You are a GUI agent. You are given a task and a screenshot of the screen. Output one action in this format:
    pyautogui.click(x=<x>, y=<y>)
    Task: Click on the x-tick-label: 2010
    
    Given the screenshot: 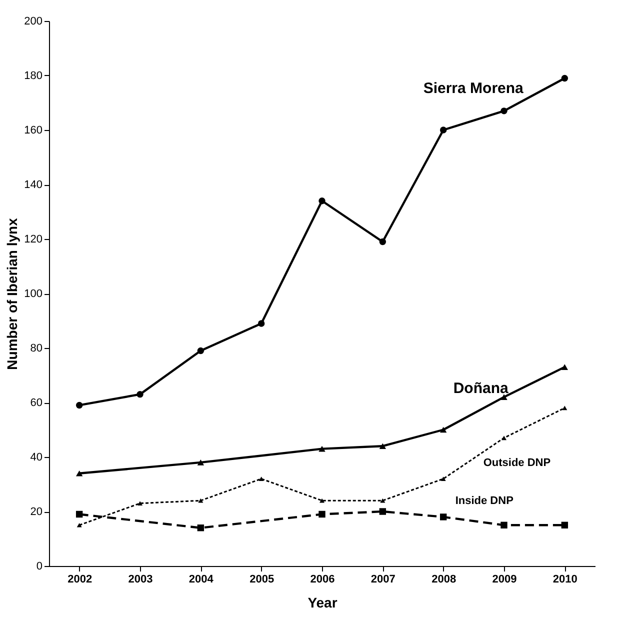 What is the action you would take?
    pyautogui.click(x=565, y=580)
    